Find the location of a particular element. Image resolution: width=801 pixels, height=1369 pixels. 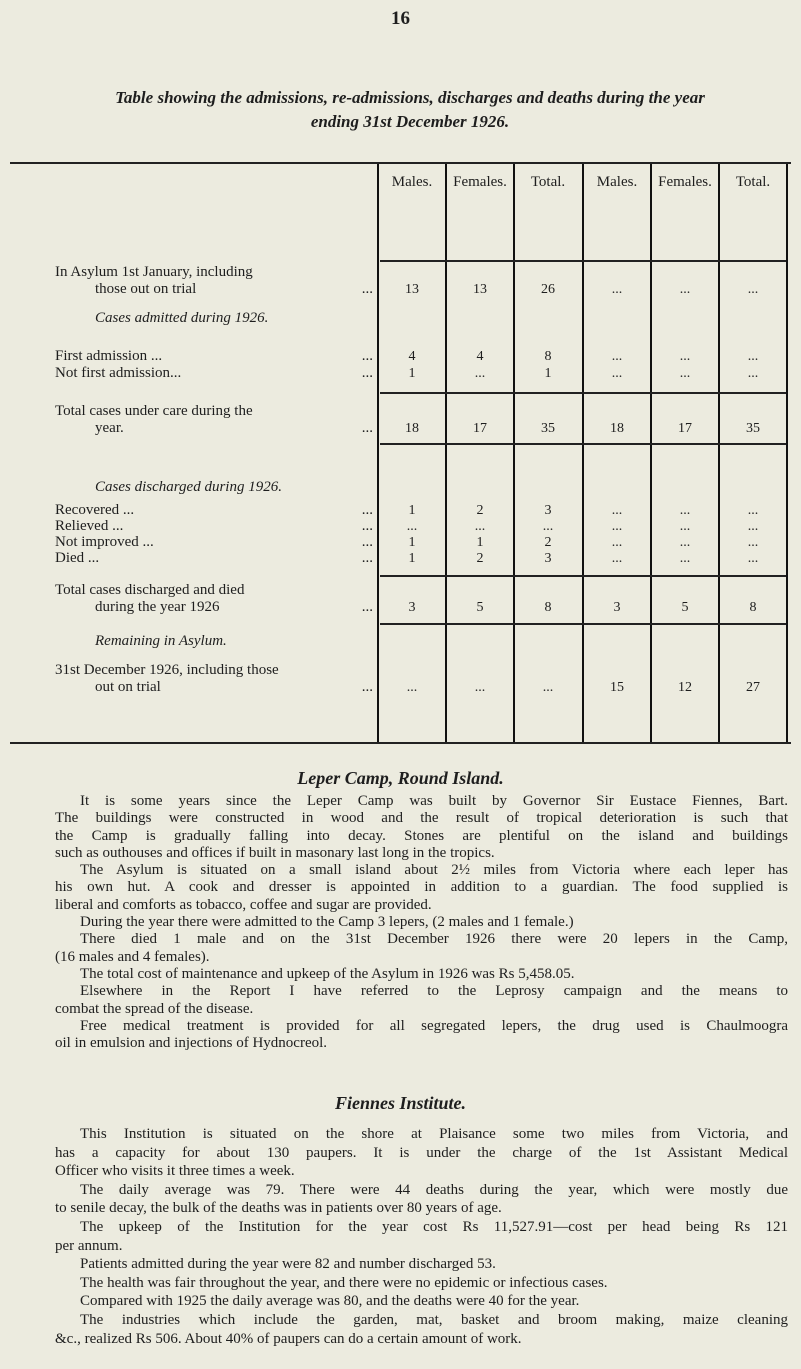

table-top-rule is located at coordinates (400, 163).